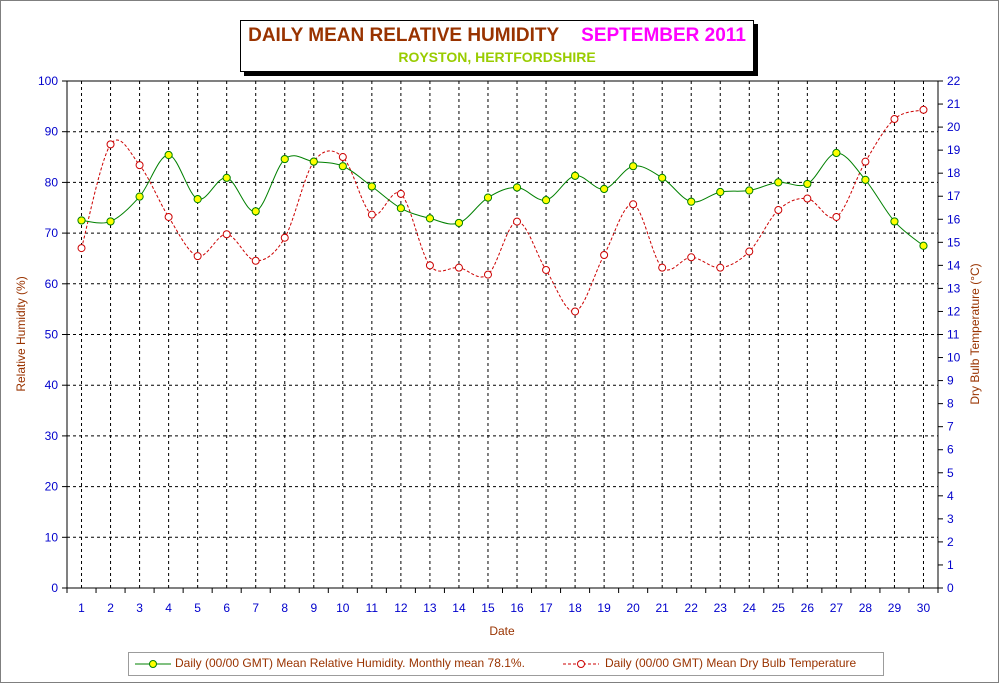  What do you see at coordinates (497, 57) in the screenshot?
I see `chart-subtitle: ROYSTON, HERTFORDSHIRE` at bounding box center [497, 57].